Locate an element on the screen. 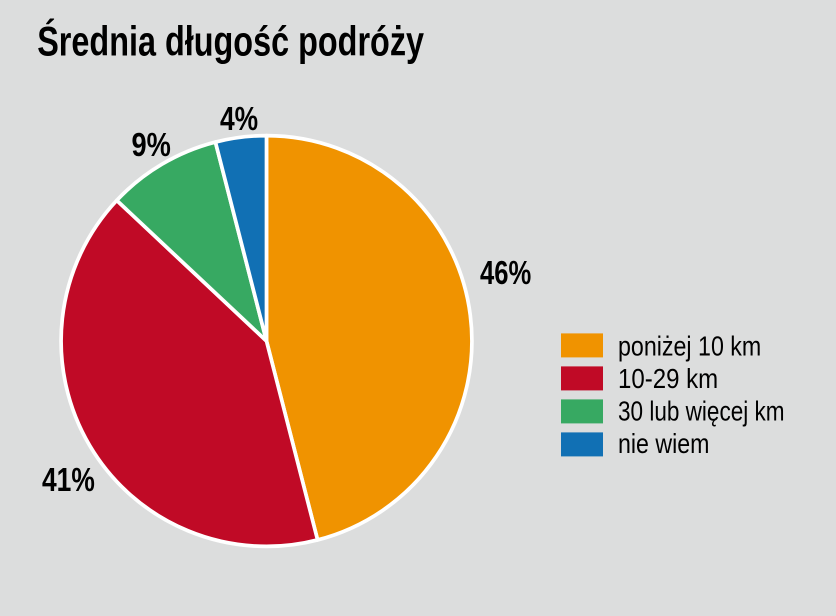 Image resolution: width=836 pixels, height=616 pixels. svg-text: 9% is located at coordinates (151, 146).